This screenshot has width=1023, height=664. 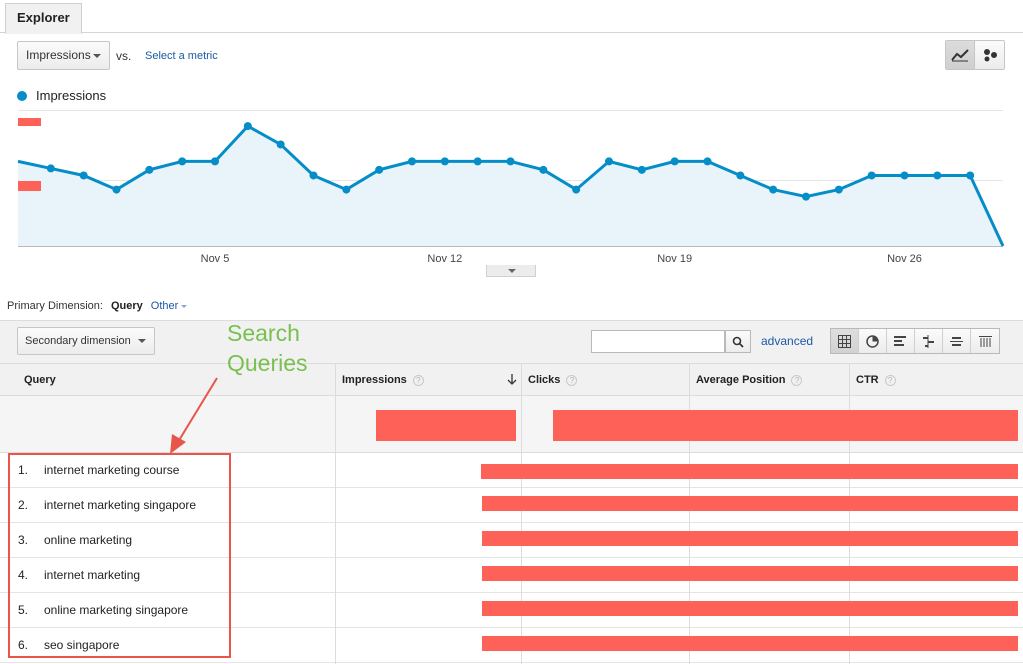 I want to click on bubble-chart-icon, so click(x=990, y=55).